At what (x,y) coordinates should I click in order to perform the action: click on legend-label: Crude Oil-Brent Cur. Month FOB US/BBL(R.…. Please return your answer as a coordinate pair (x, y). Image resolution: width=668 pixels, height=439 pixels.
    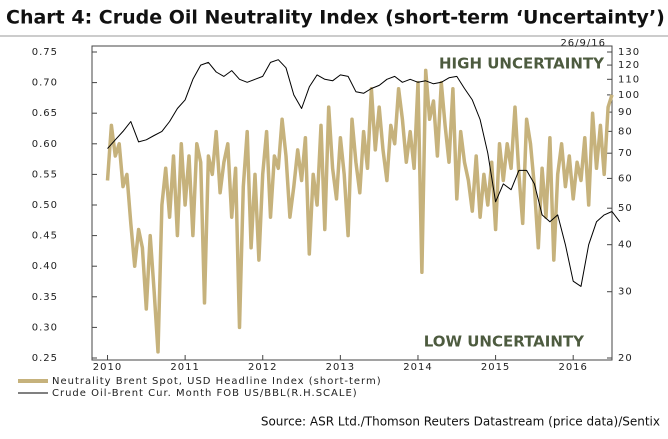
    Looking at the image, I should click on (205, 393).